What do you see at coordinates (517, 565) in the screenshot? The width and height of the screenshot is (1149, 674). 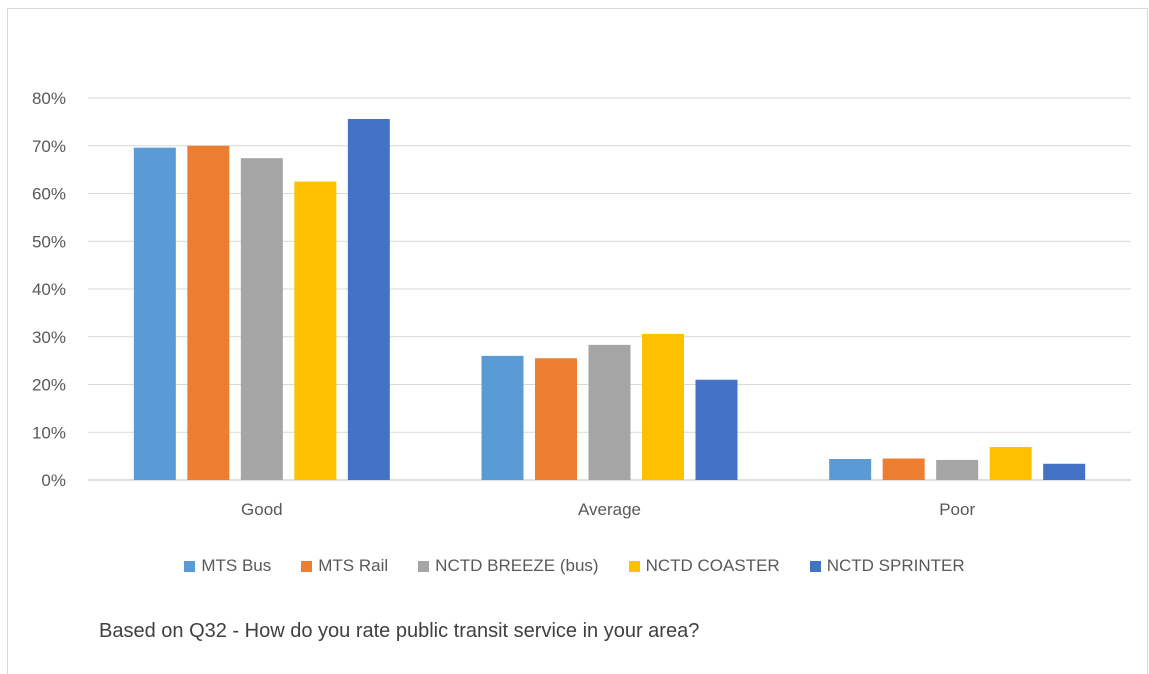 I see `legend-label: NCTD BREEZE (bus)` at bounding box center [517, 565].